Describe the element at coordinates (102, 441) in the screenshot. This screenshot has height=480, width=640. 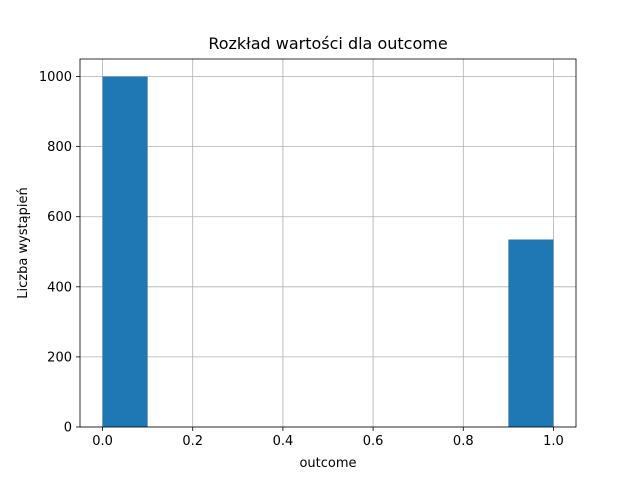
I see `x-tick-label: 0.0` at that location.